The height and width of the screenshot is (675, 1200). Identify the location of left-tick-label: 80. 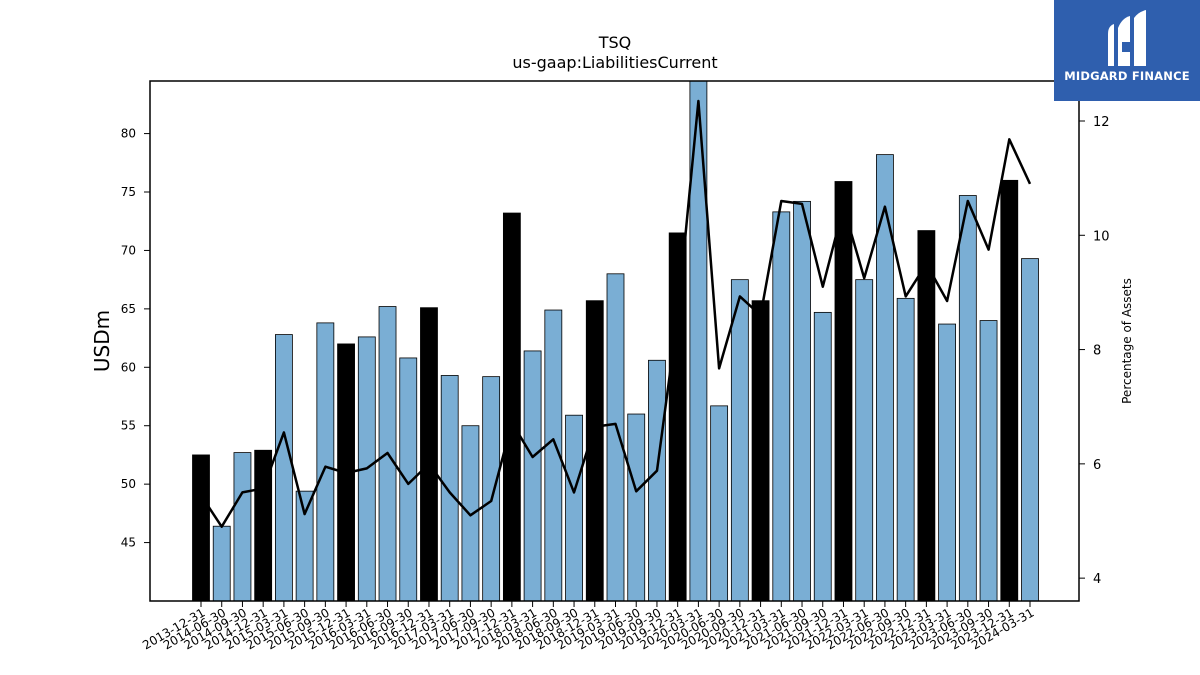
(128, 134).